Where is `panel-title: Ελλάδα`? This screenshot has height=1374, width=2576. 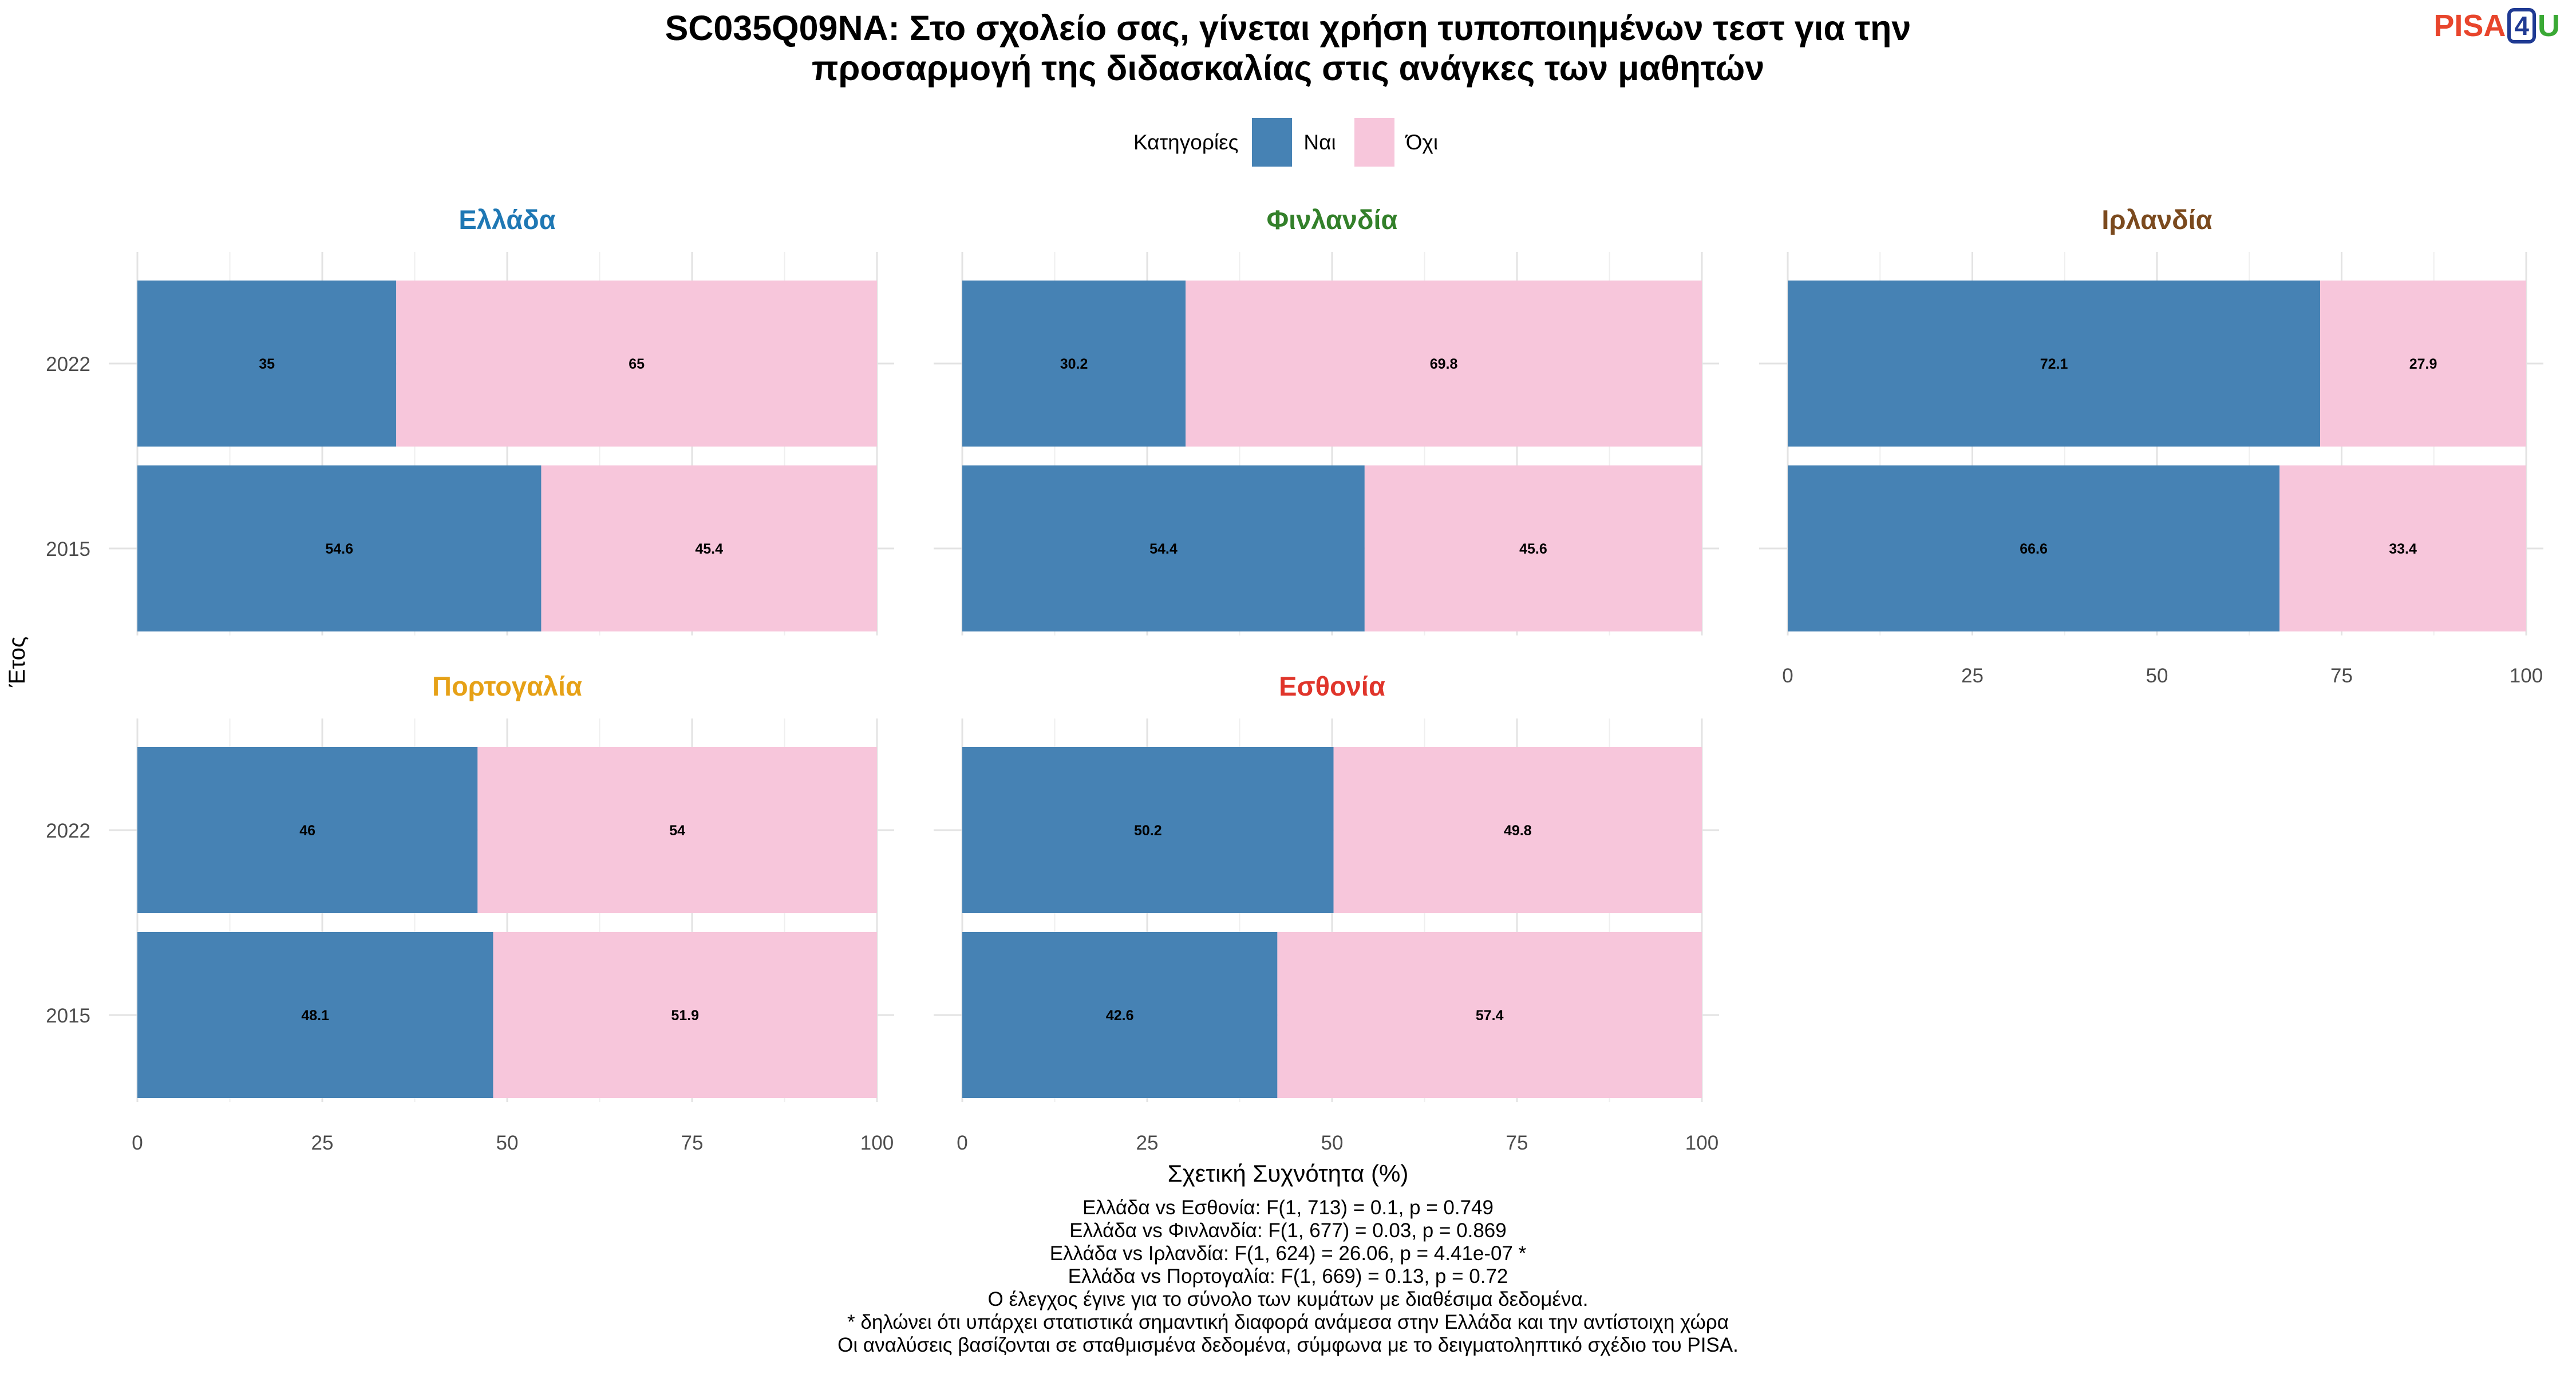
panel-title: Ελλάδα is located at coordinates (507, 219).